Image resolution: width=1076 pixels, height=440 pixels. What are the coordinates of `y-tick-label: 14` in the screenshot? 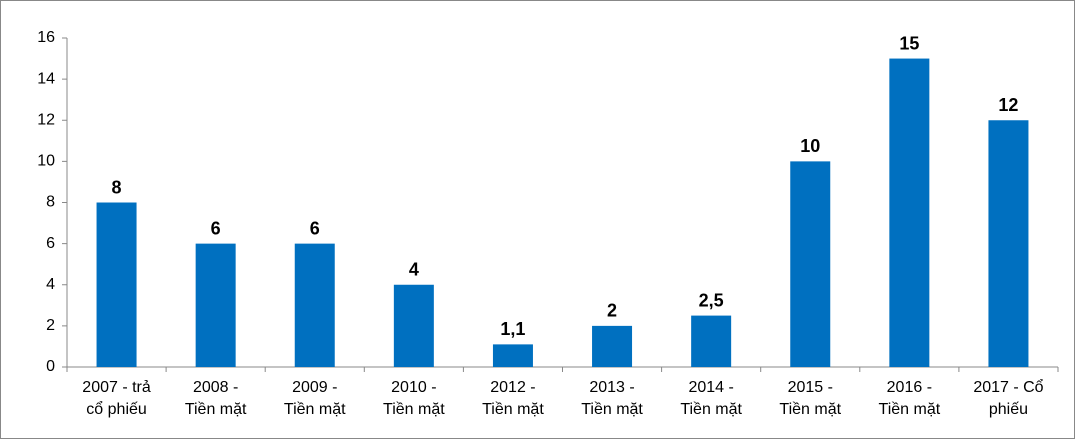 It's located at (46, 78).